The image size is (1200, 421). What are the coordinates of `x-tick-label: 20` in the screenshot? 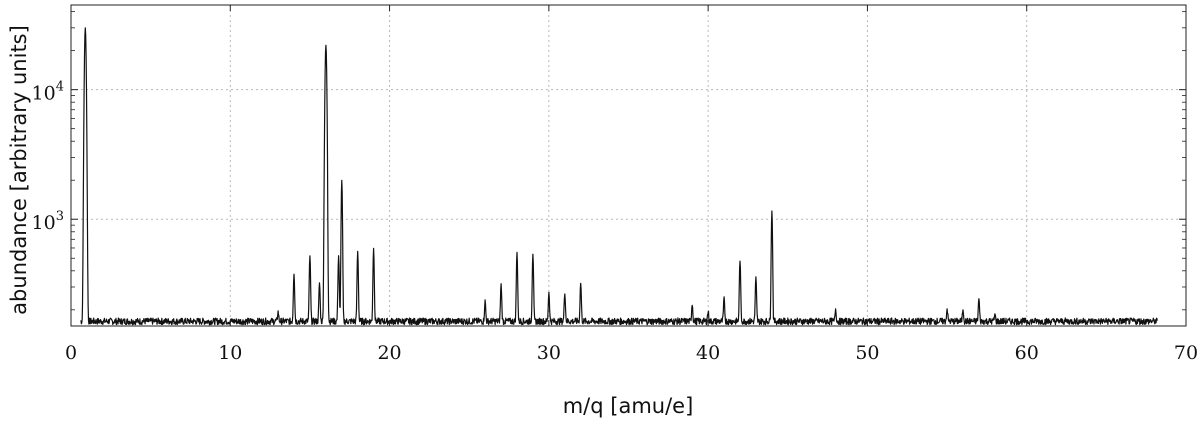 It's located at (389, 353).